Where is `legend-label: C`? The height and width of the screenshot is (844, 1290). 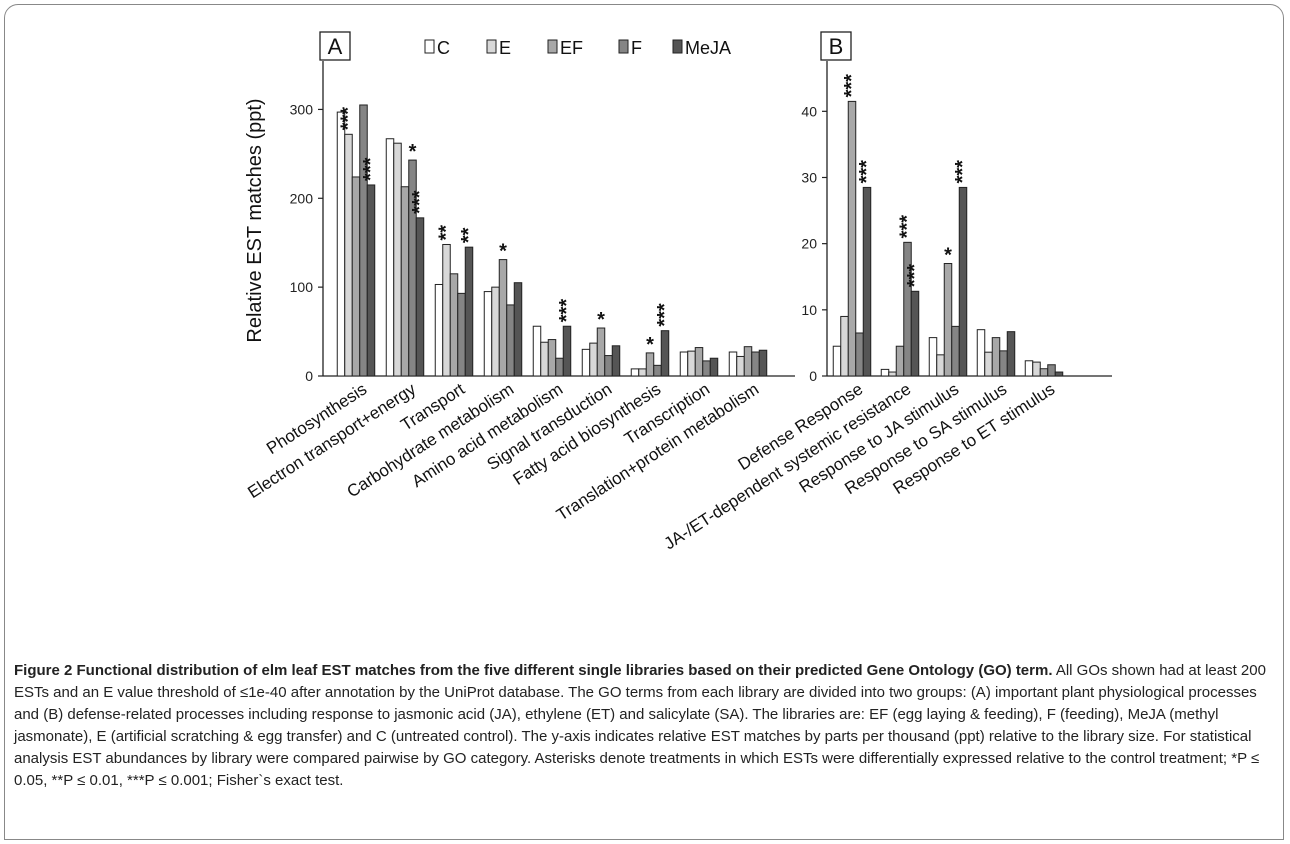
legend-label: C is located at coordinates (443, 48).